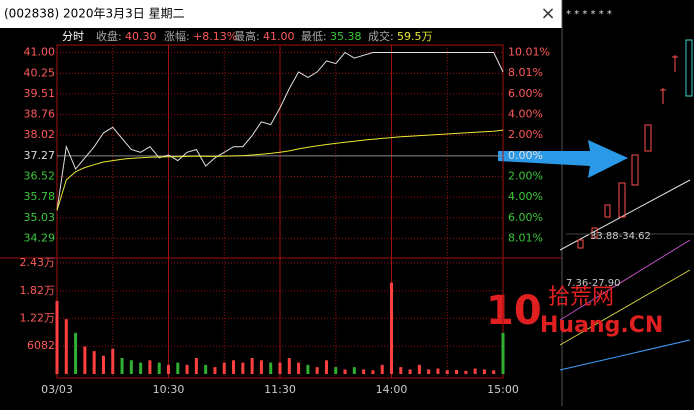 The image size is (694, 410). What do you see at coordinates (346, 36) in the screenshot?
I see `header-value: 35.38` at bounding box center [346, 36].